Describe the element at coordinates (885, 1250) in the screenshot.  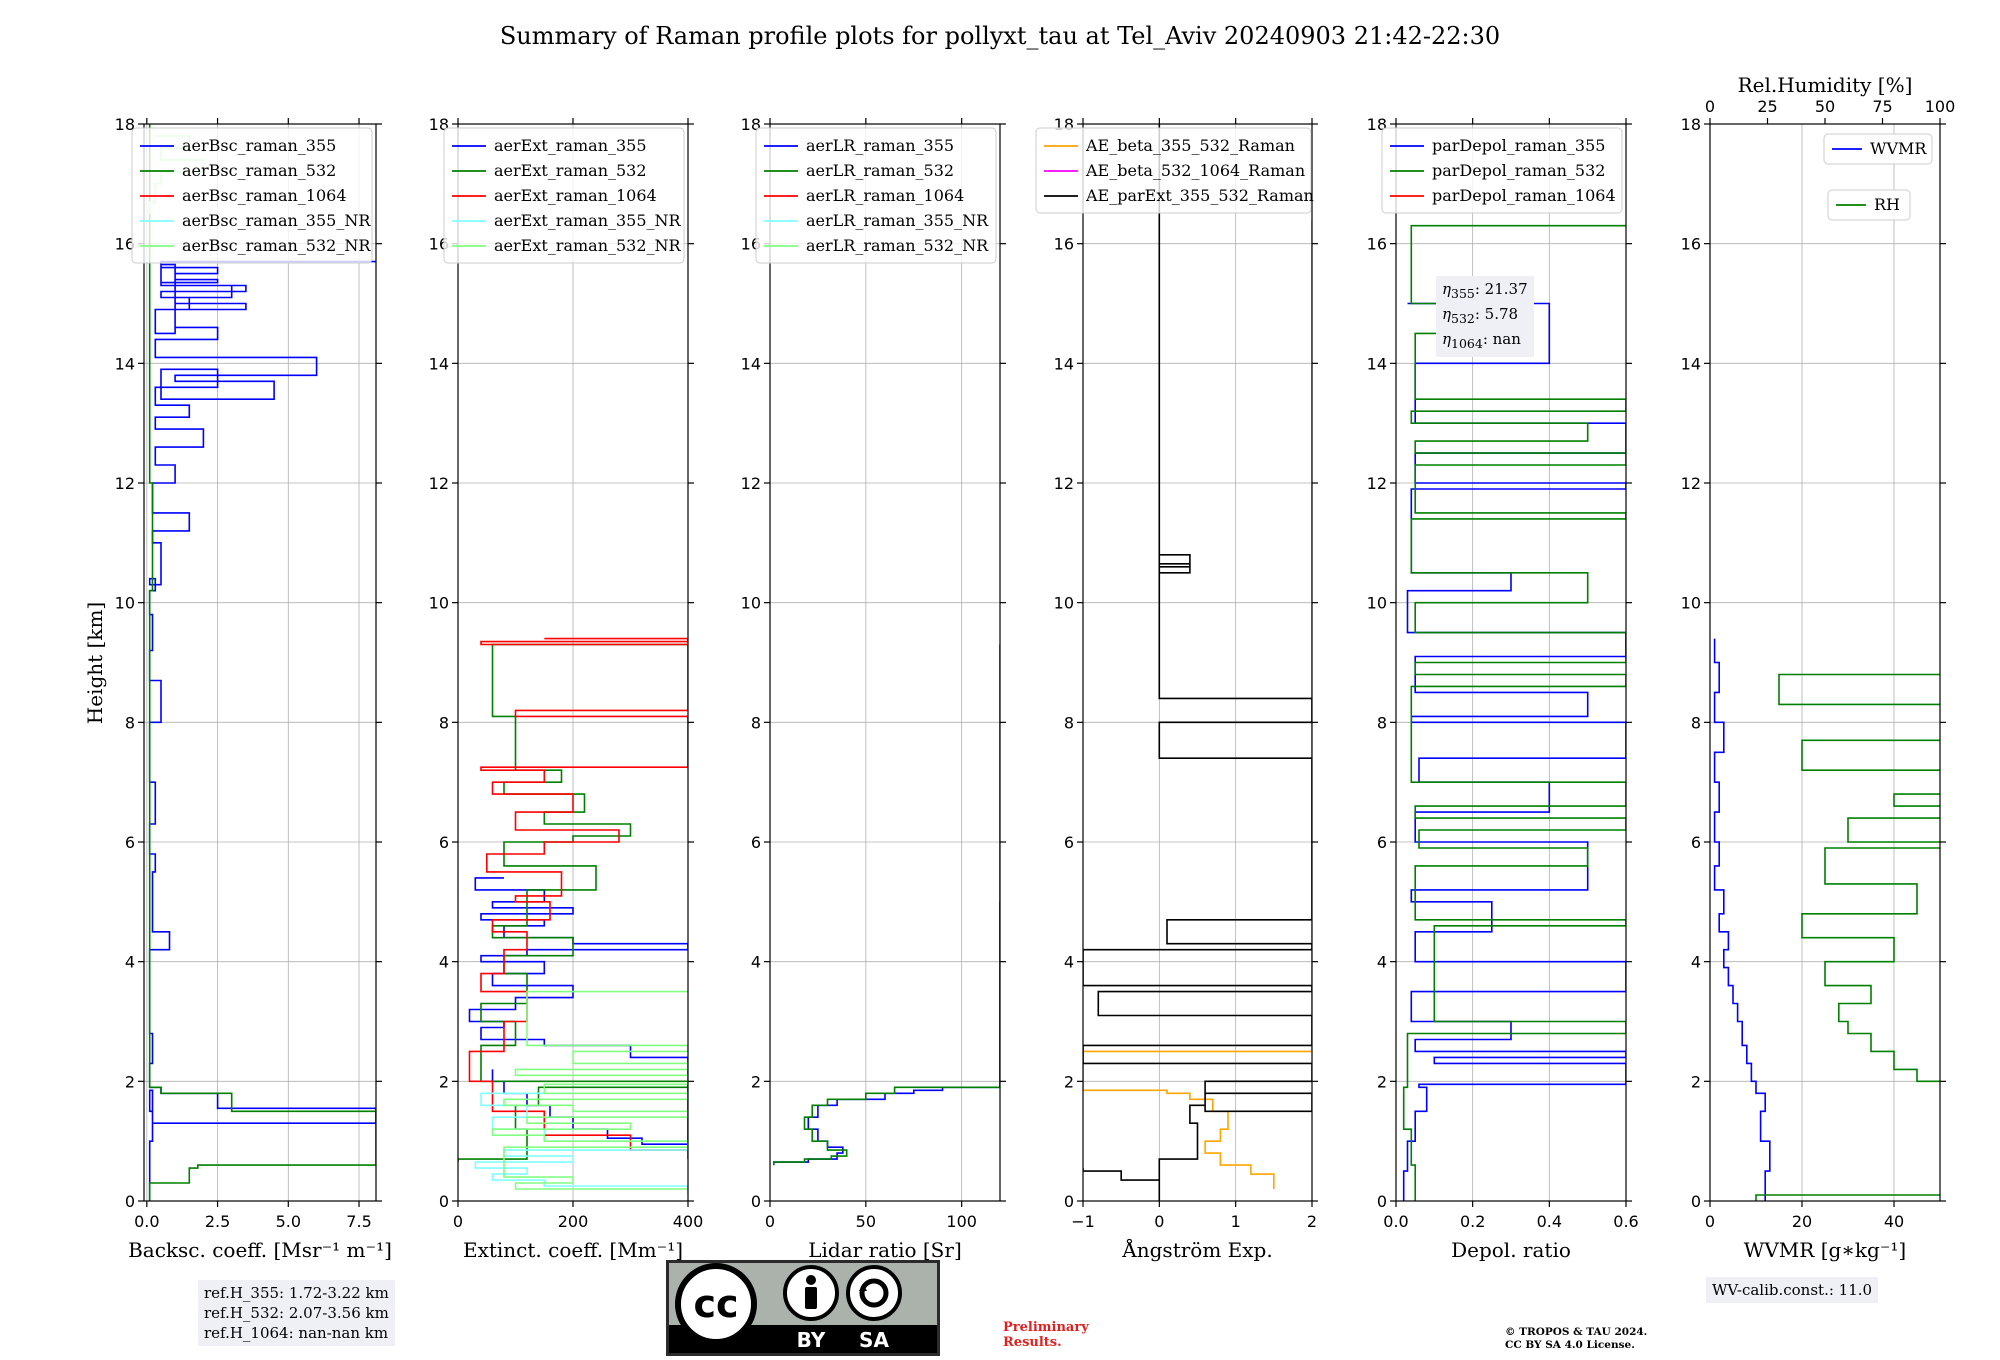
I see `x-axis-label: Lidar ratio [Sr]` at that location.